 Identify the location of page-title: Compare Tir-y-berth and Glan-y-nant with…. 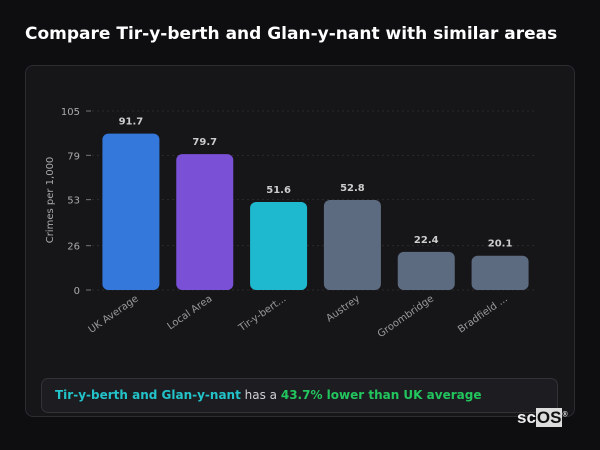
(291, 34).